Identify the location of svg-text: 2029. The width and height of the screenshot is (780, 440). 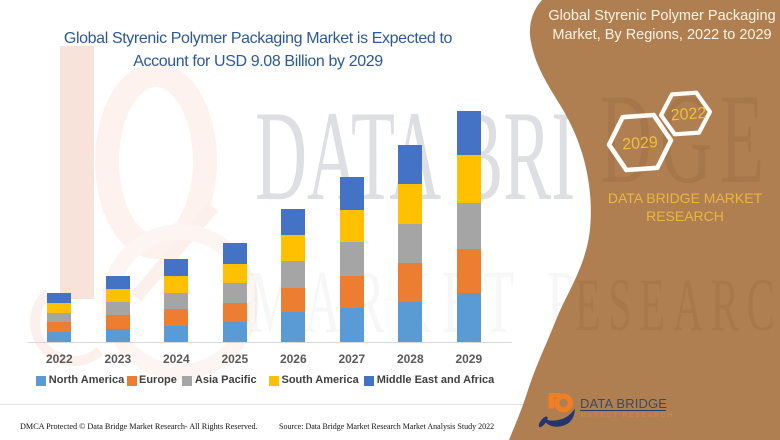
(640, 143).